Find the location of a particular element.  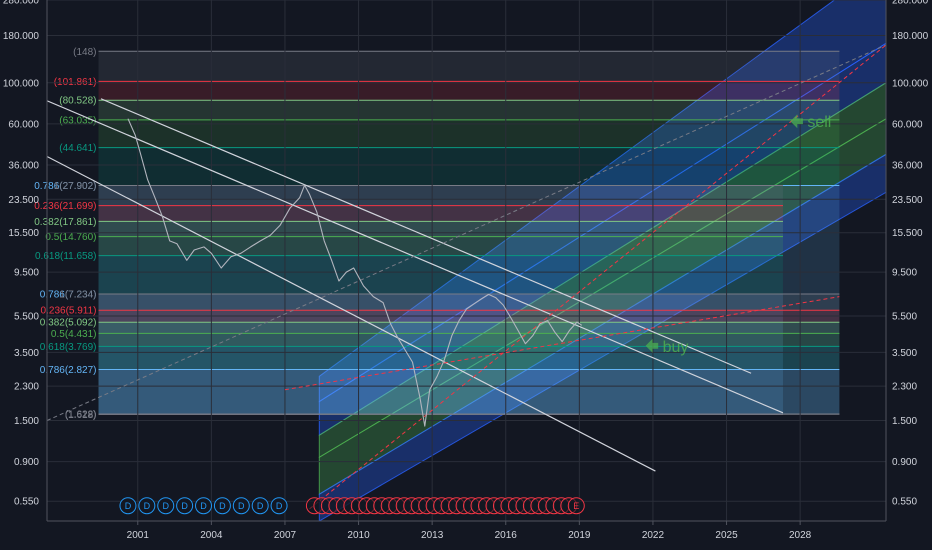

y-tick-left-9: 3.500 is located at coordinates (26, 353).